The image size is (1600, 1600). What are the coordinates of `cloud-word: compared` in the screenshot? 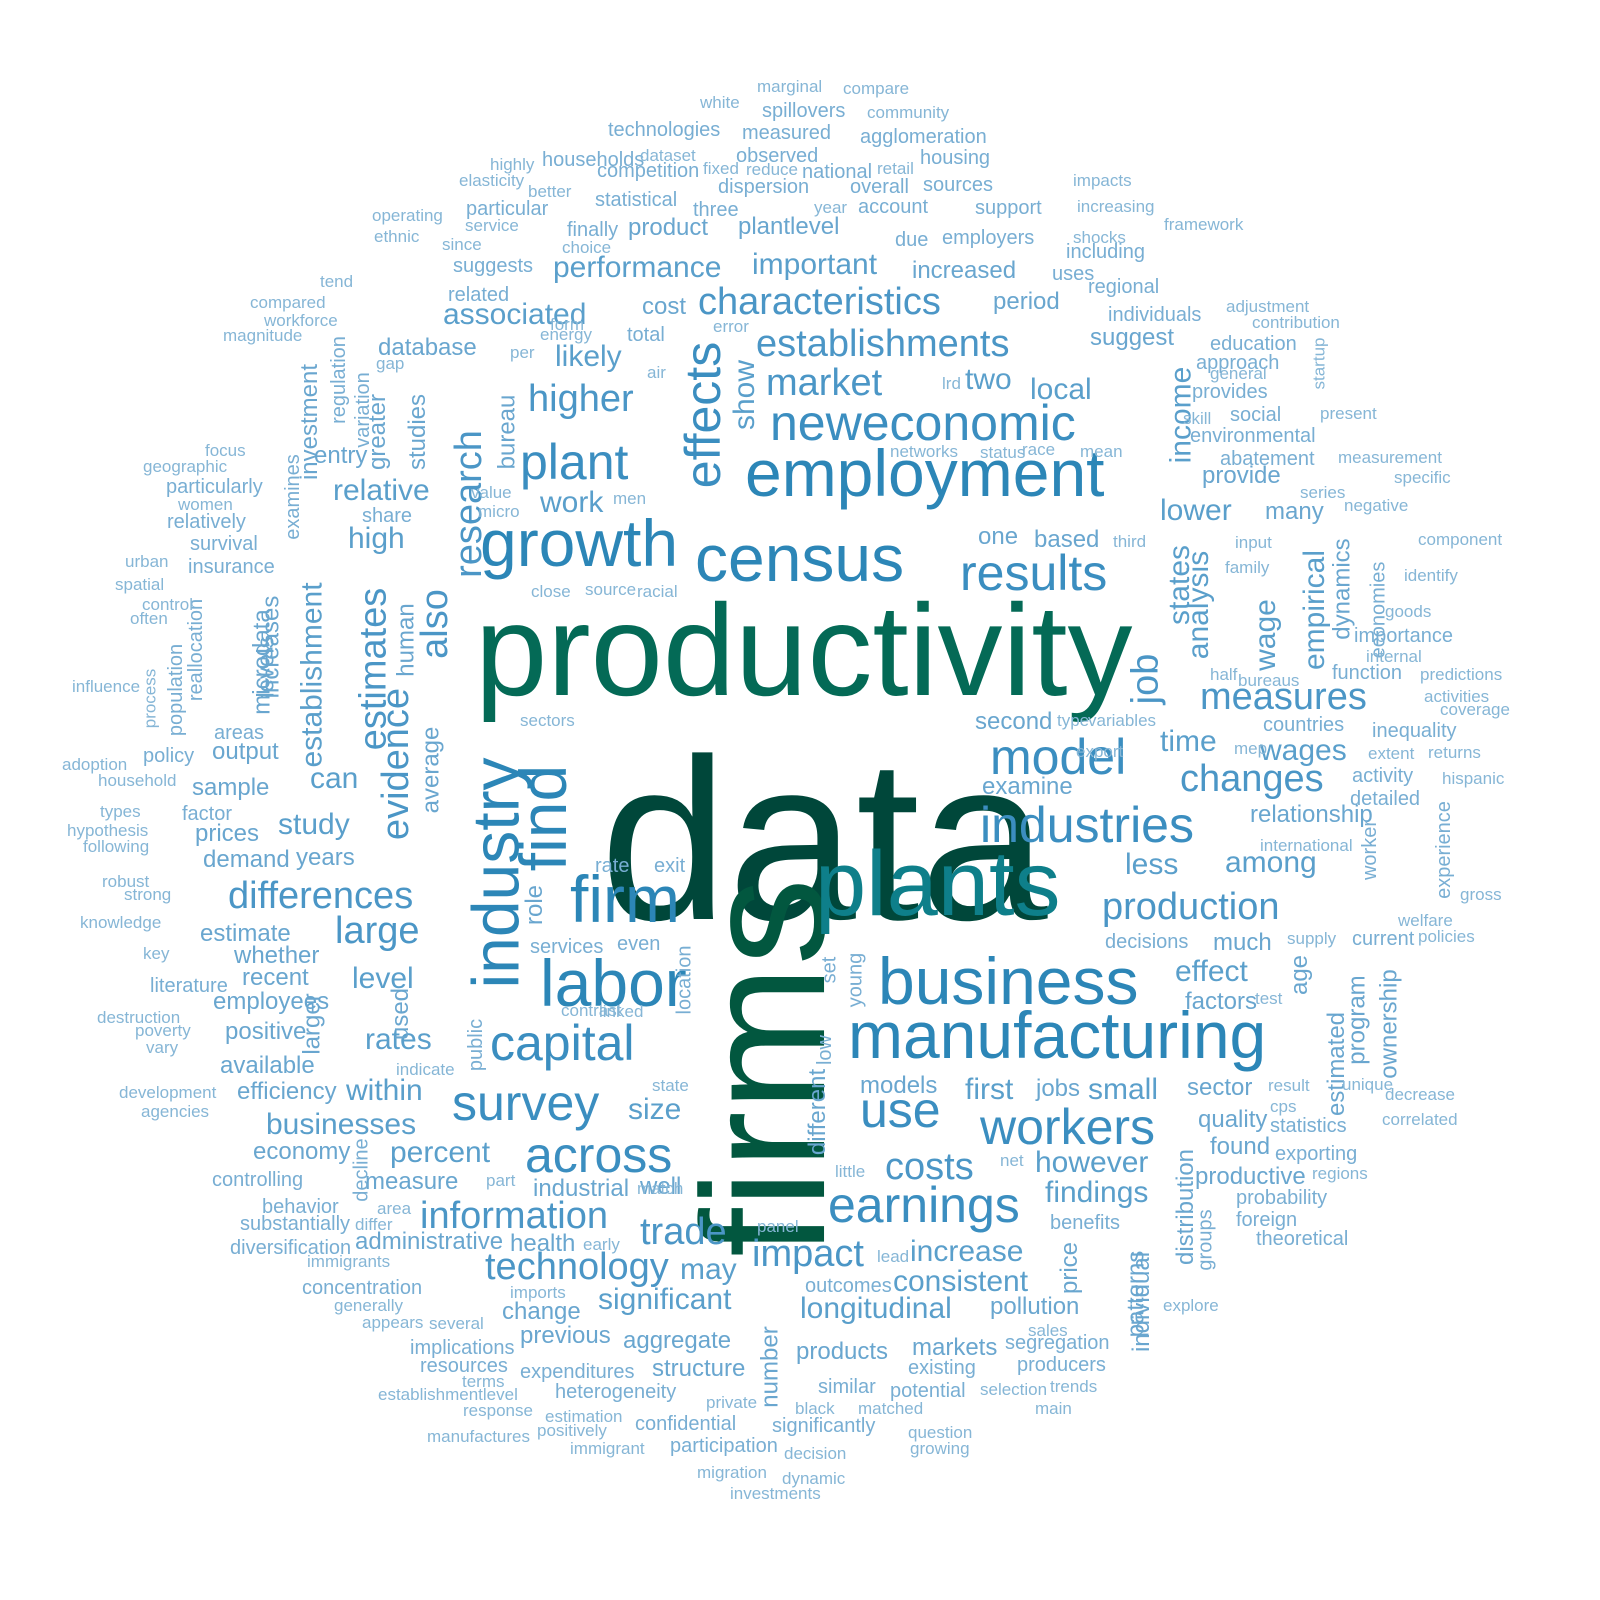 It's located at (288, 302).